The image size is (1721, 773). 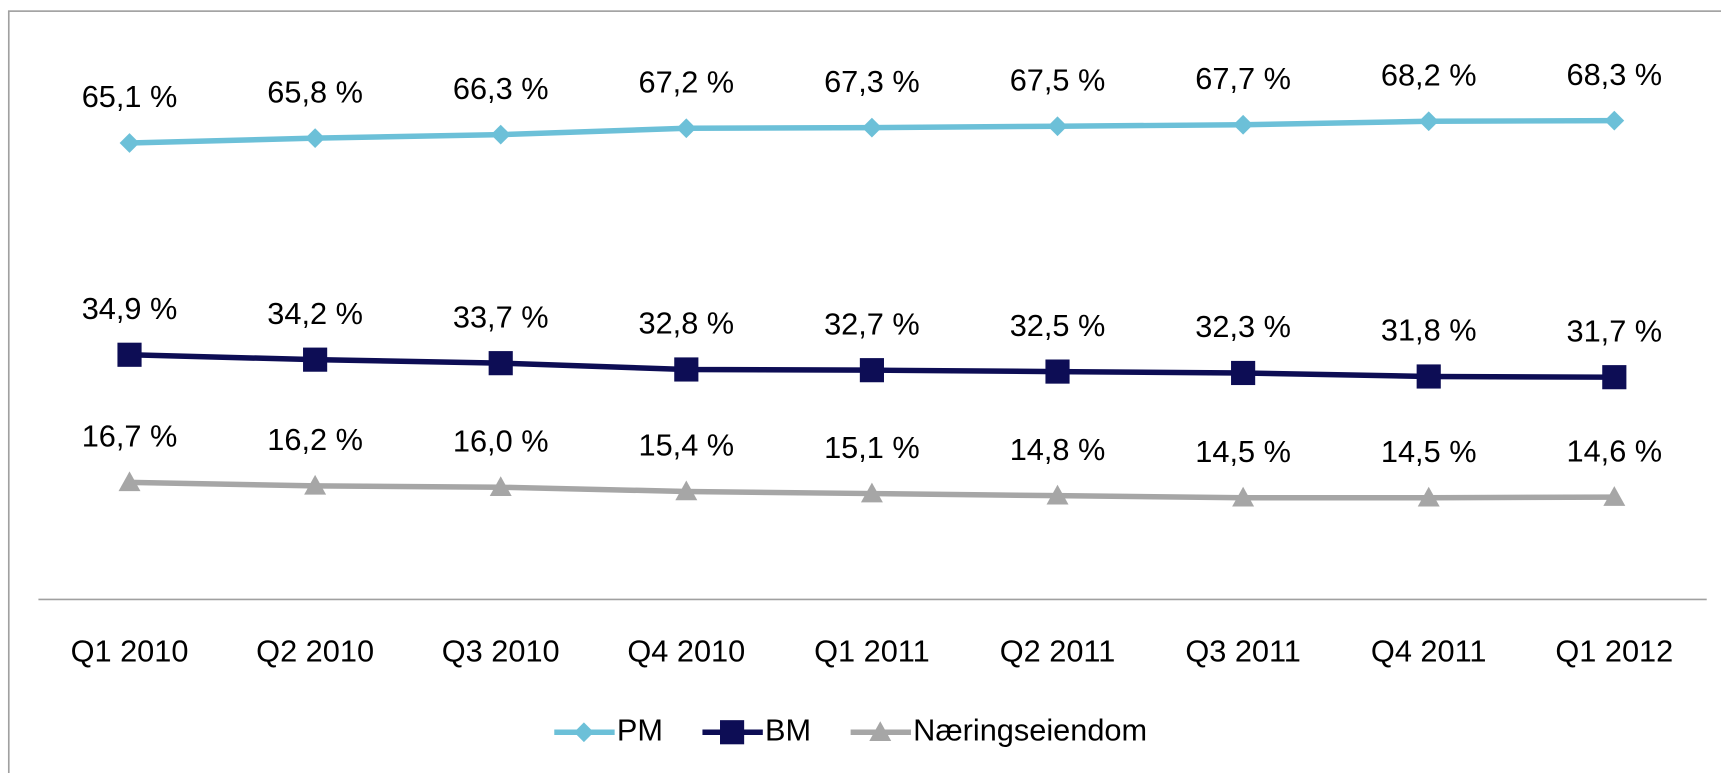 What do you see at coordinates (872, 447) in the screenshot?
I see `data-label: 15,1 %` at bounding box center [872, 447].